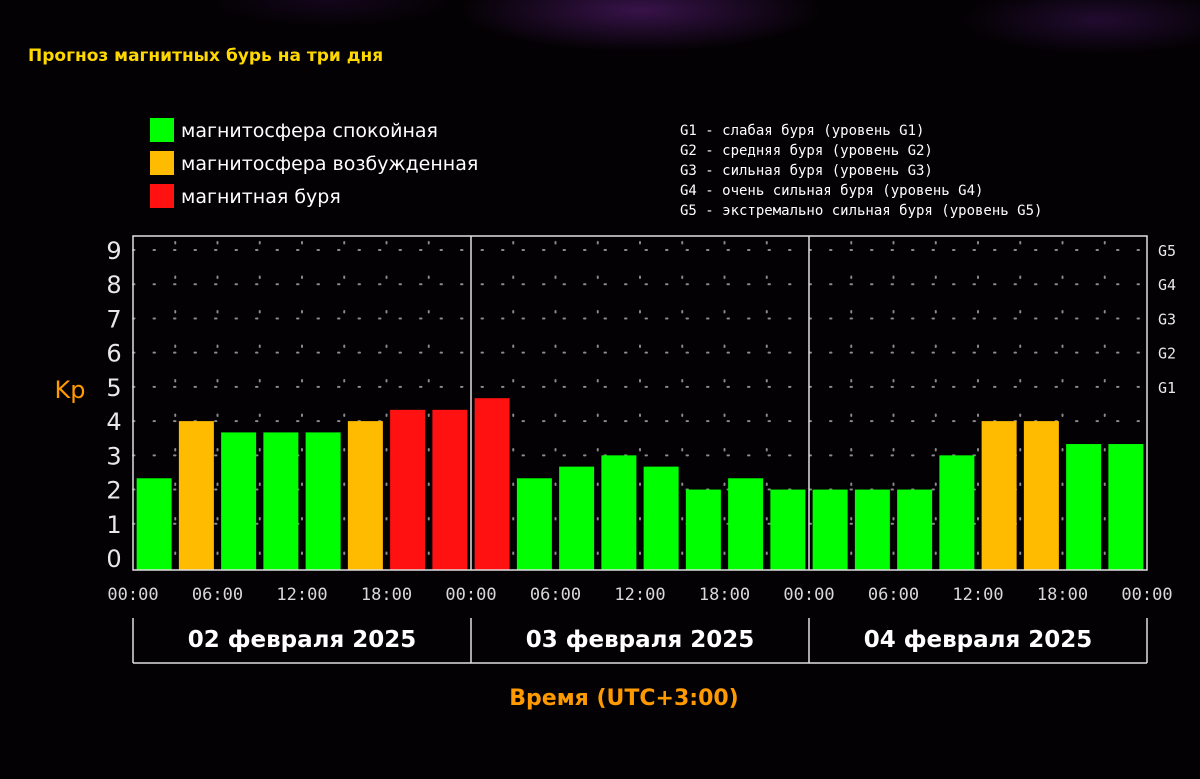  What do you see at coordinates (978, 640) in the screenshot?
I see `day-label: 04 февраля 2025` at bounding box center [978, 640].